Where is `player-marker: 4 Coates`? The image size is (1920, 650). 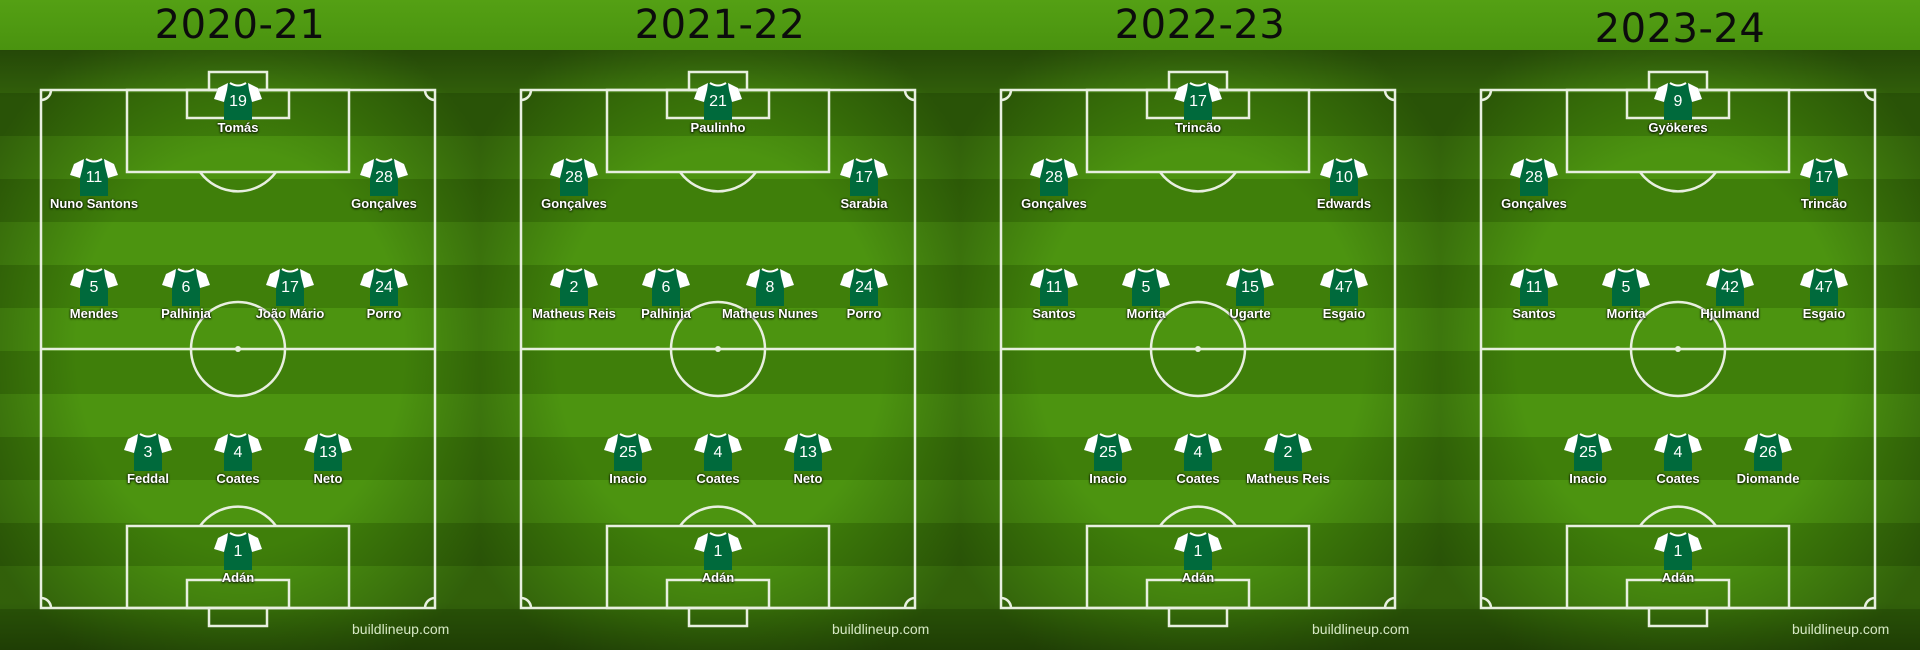 player-marker: 4 Coates is located at coordinates (238, 463).